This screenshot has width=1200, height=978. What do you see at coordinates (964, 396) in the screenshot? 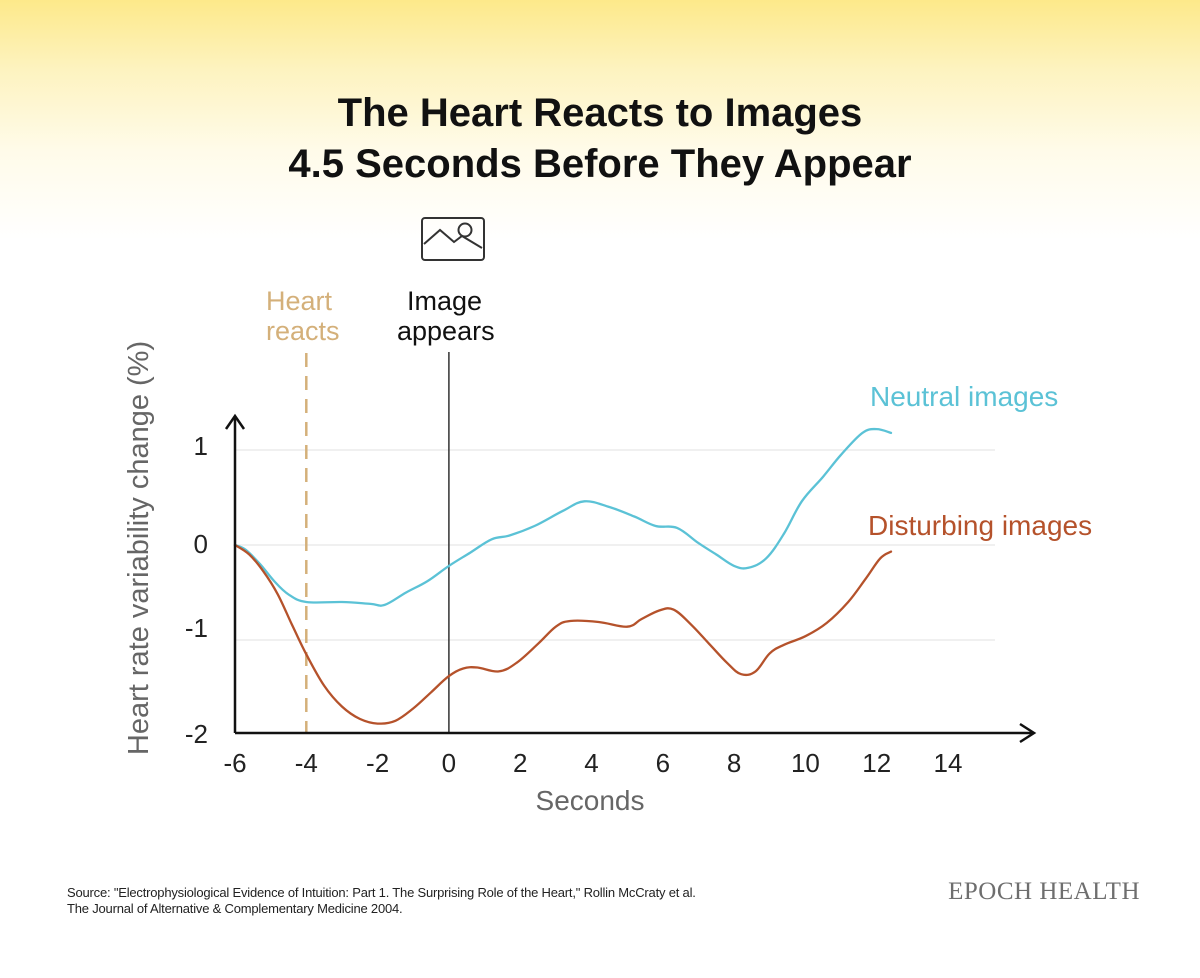
I see `legend-neutral-images: Neutral images` at bounding box center [964, 396].